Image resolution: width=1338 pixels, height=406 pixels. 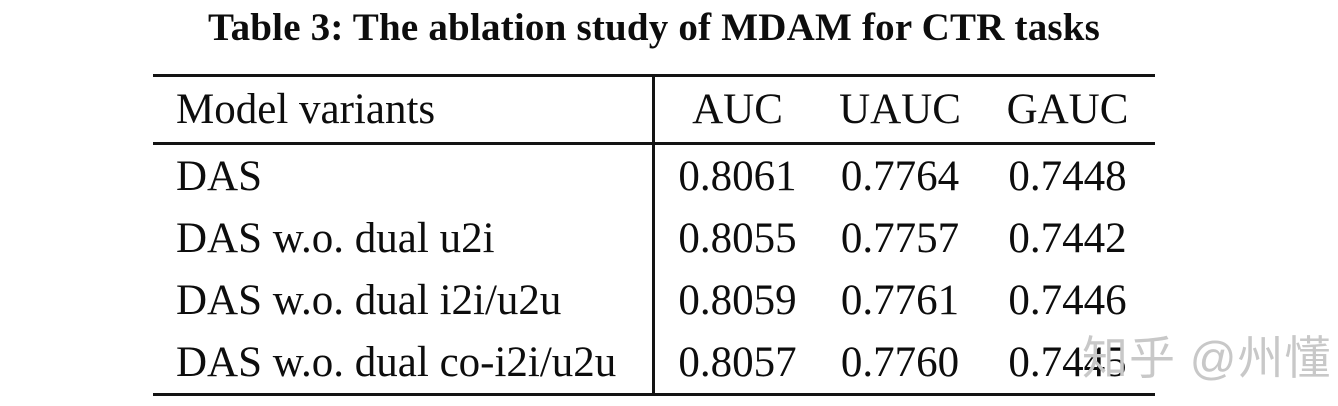 I want to click on auc-value-cell: 0.8055, so click(x=737, y=238).